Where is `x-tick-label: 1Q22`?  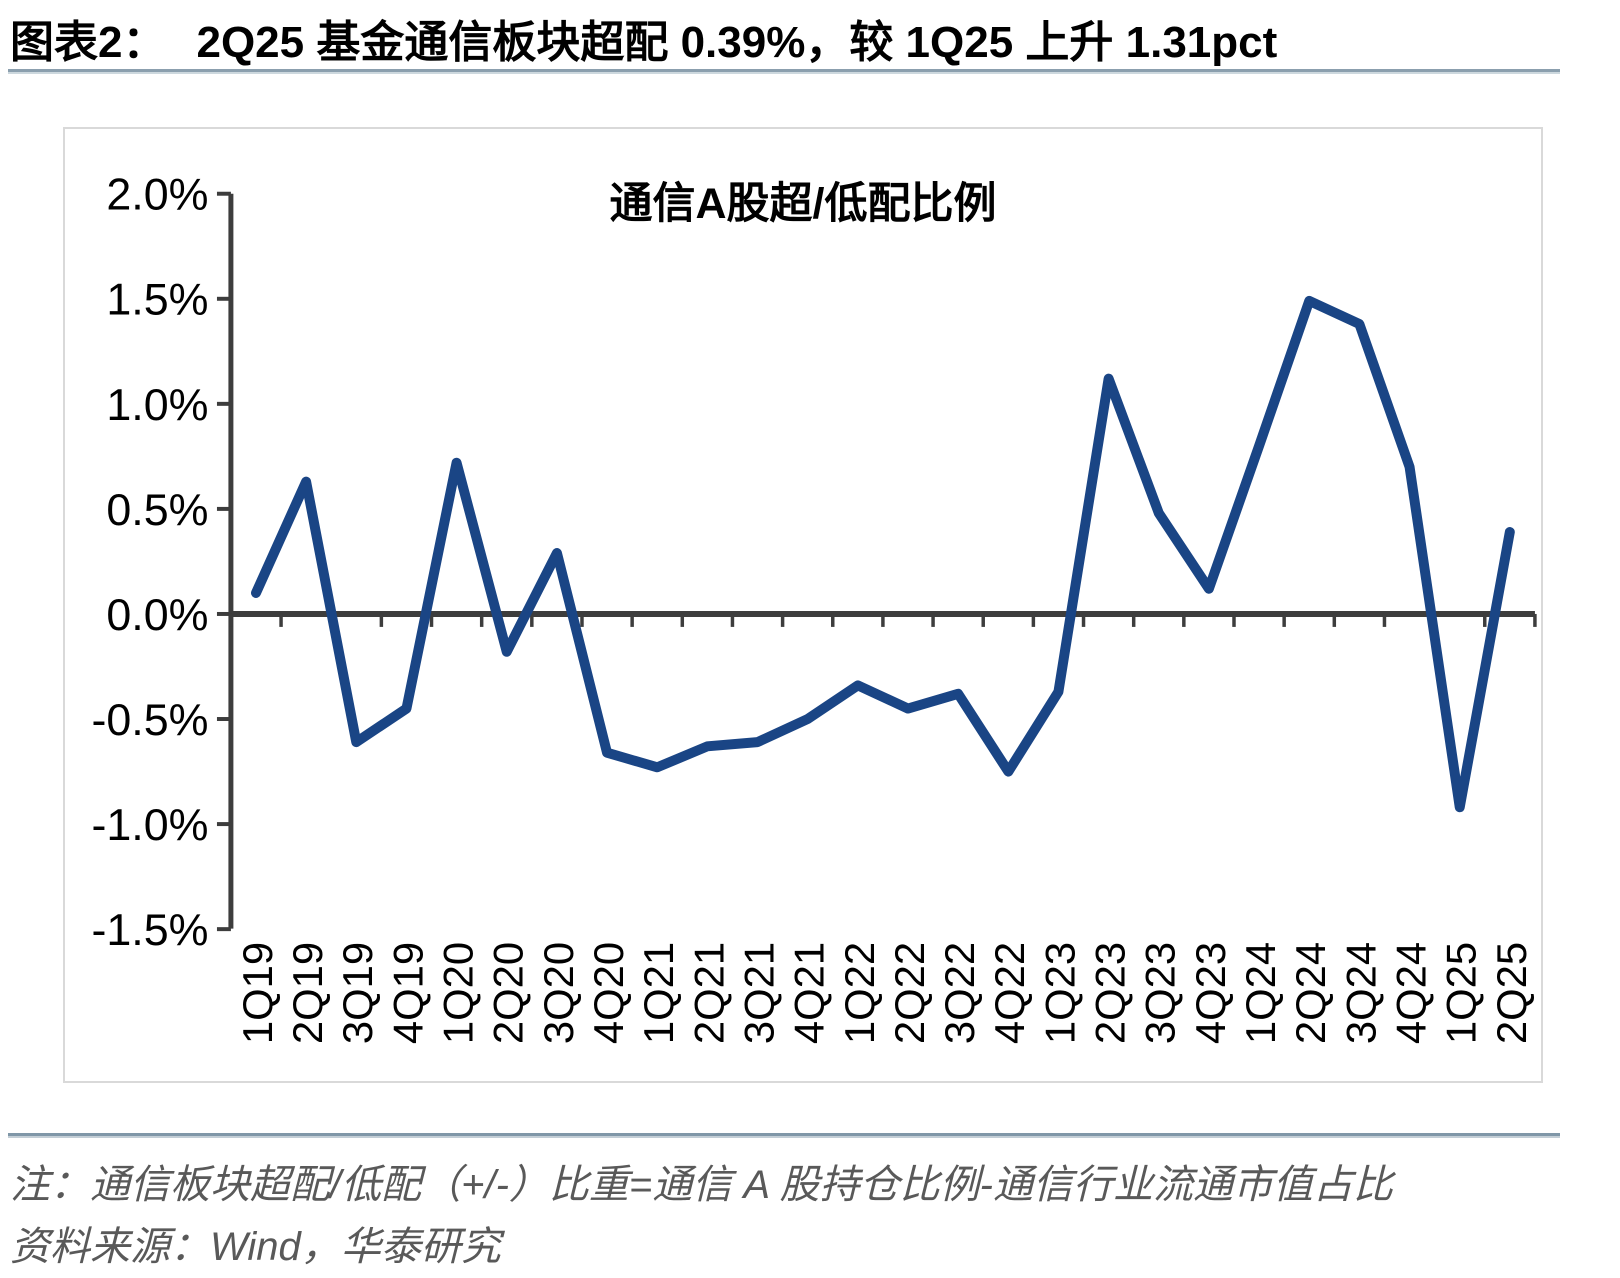
x-tick-label: 1Q22 is located at coordinates (859, 993).